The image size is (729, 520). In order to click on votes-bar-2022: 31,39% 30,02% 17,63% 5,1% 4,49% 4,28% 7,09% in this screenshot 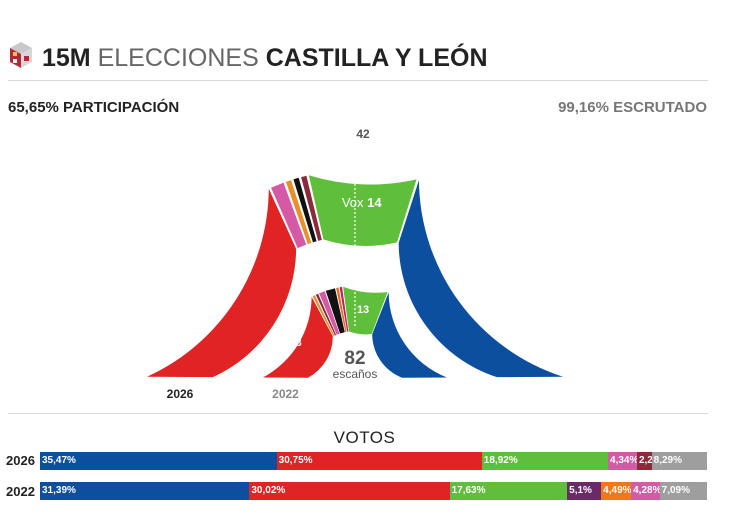, I will do `click(373, 491)`.